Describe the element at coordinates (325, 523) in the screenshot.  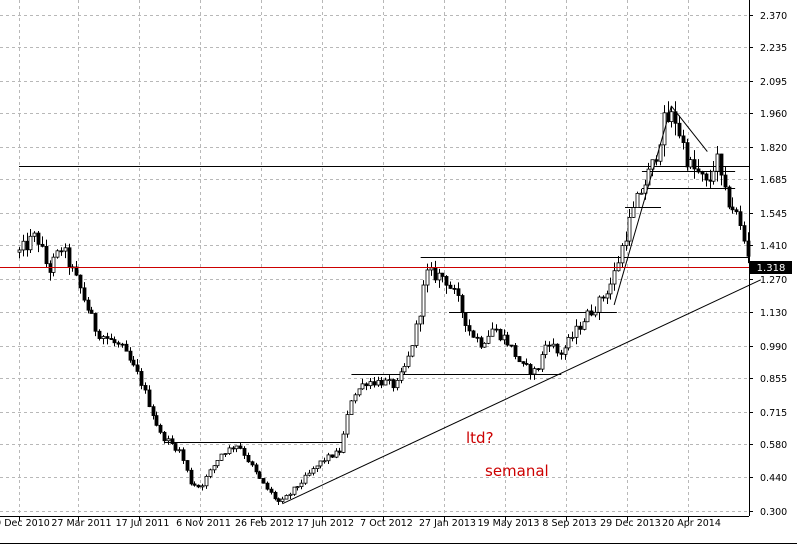
I see `x-tick-label: 17 Jun 2012` at that location.